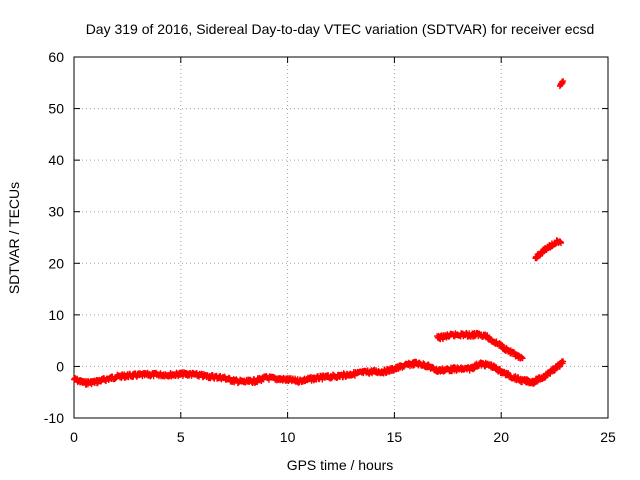  Describe the element at coordinates (74, 437) in the screenshot. I see `x-tick-label: 0` at that location.